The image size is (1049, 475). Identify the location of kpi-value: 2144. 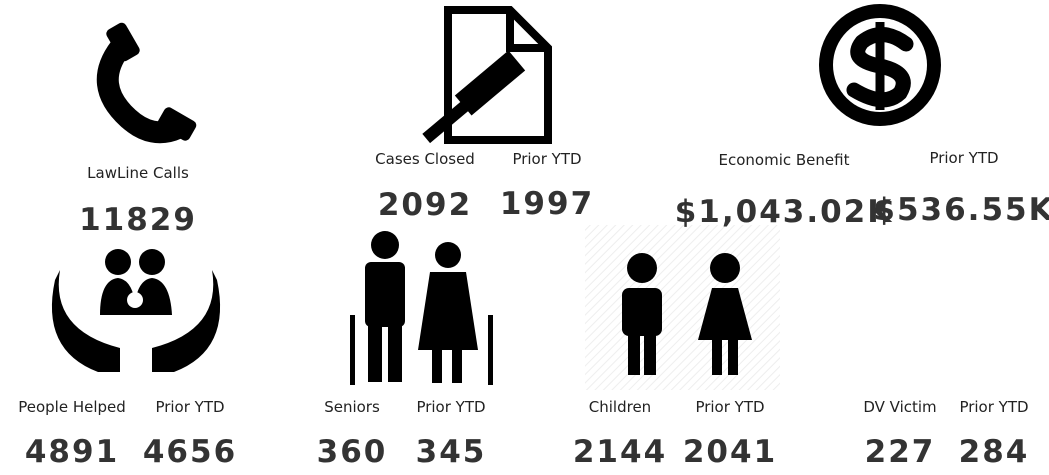
(620, 452).